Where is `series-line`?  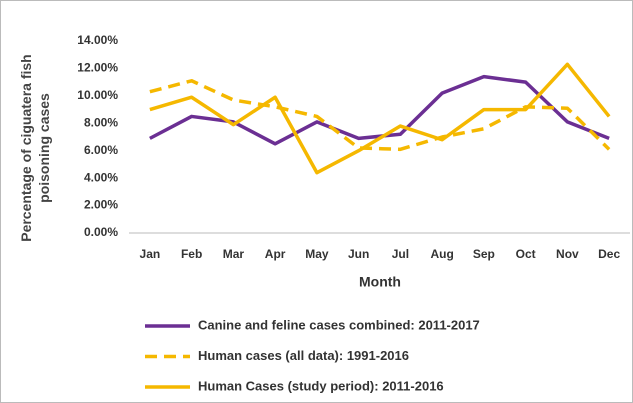 series-line is located at coordinates (380, 115).